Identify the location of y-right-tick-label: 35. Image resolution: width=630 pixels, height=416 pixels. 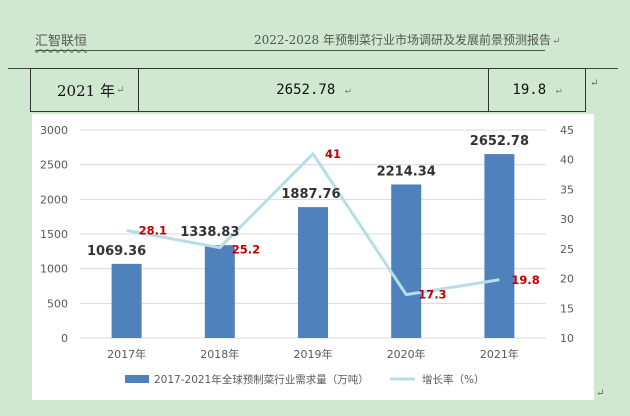
(567, 189).